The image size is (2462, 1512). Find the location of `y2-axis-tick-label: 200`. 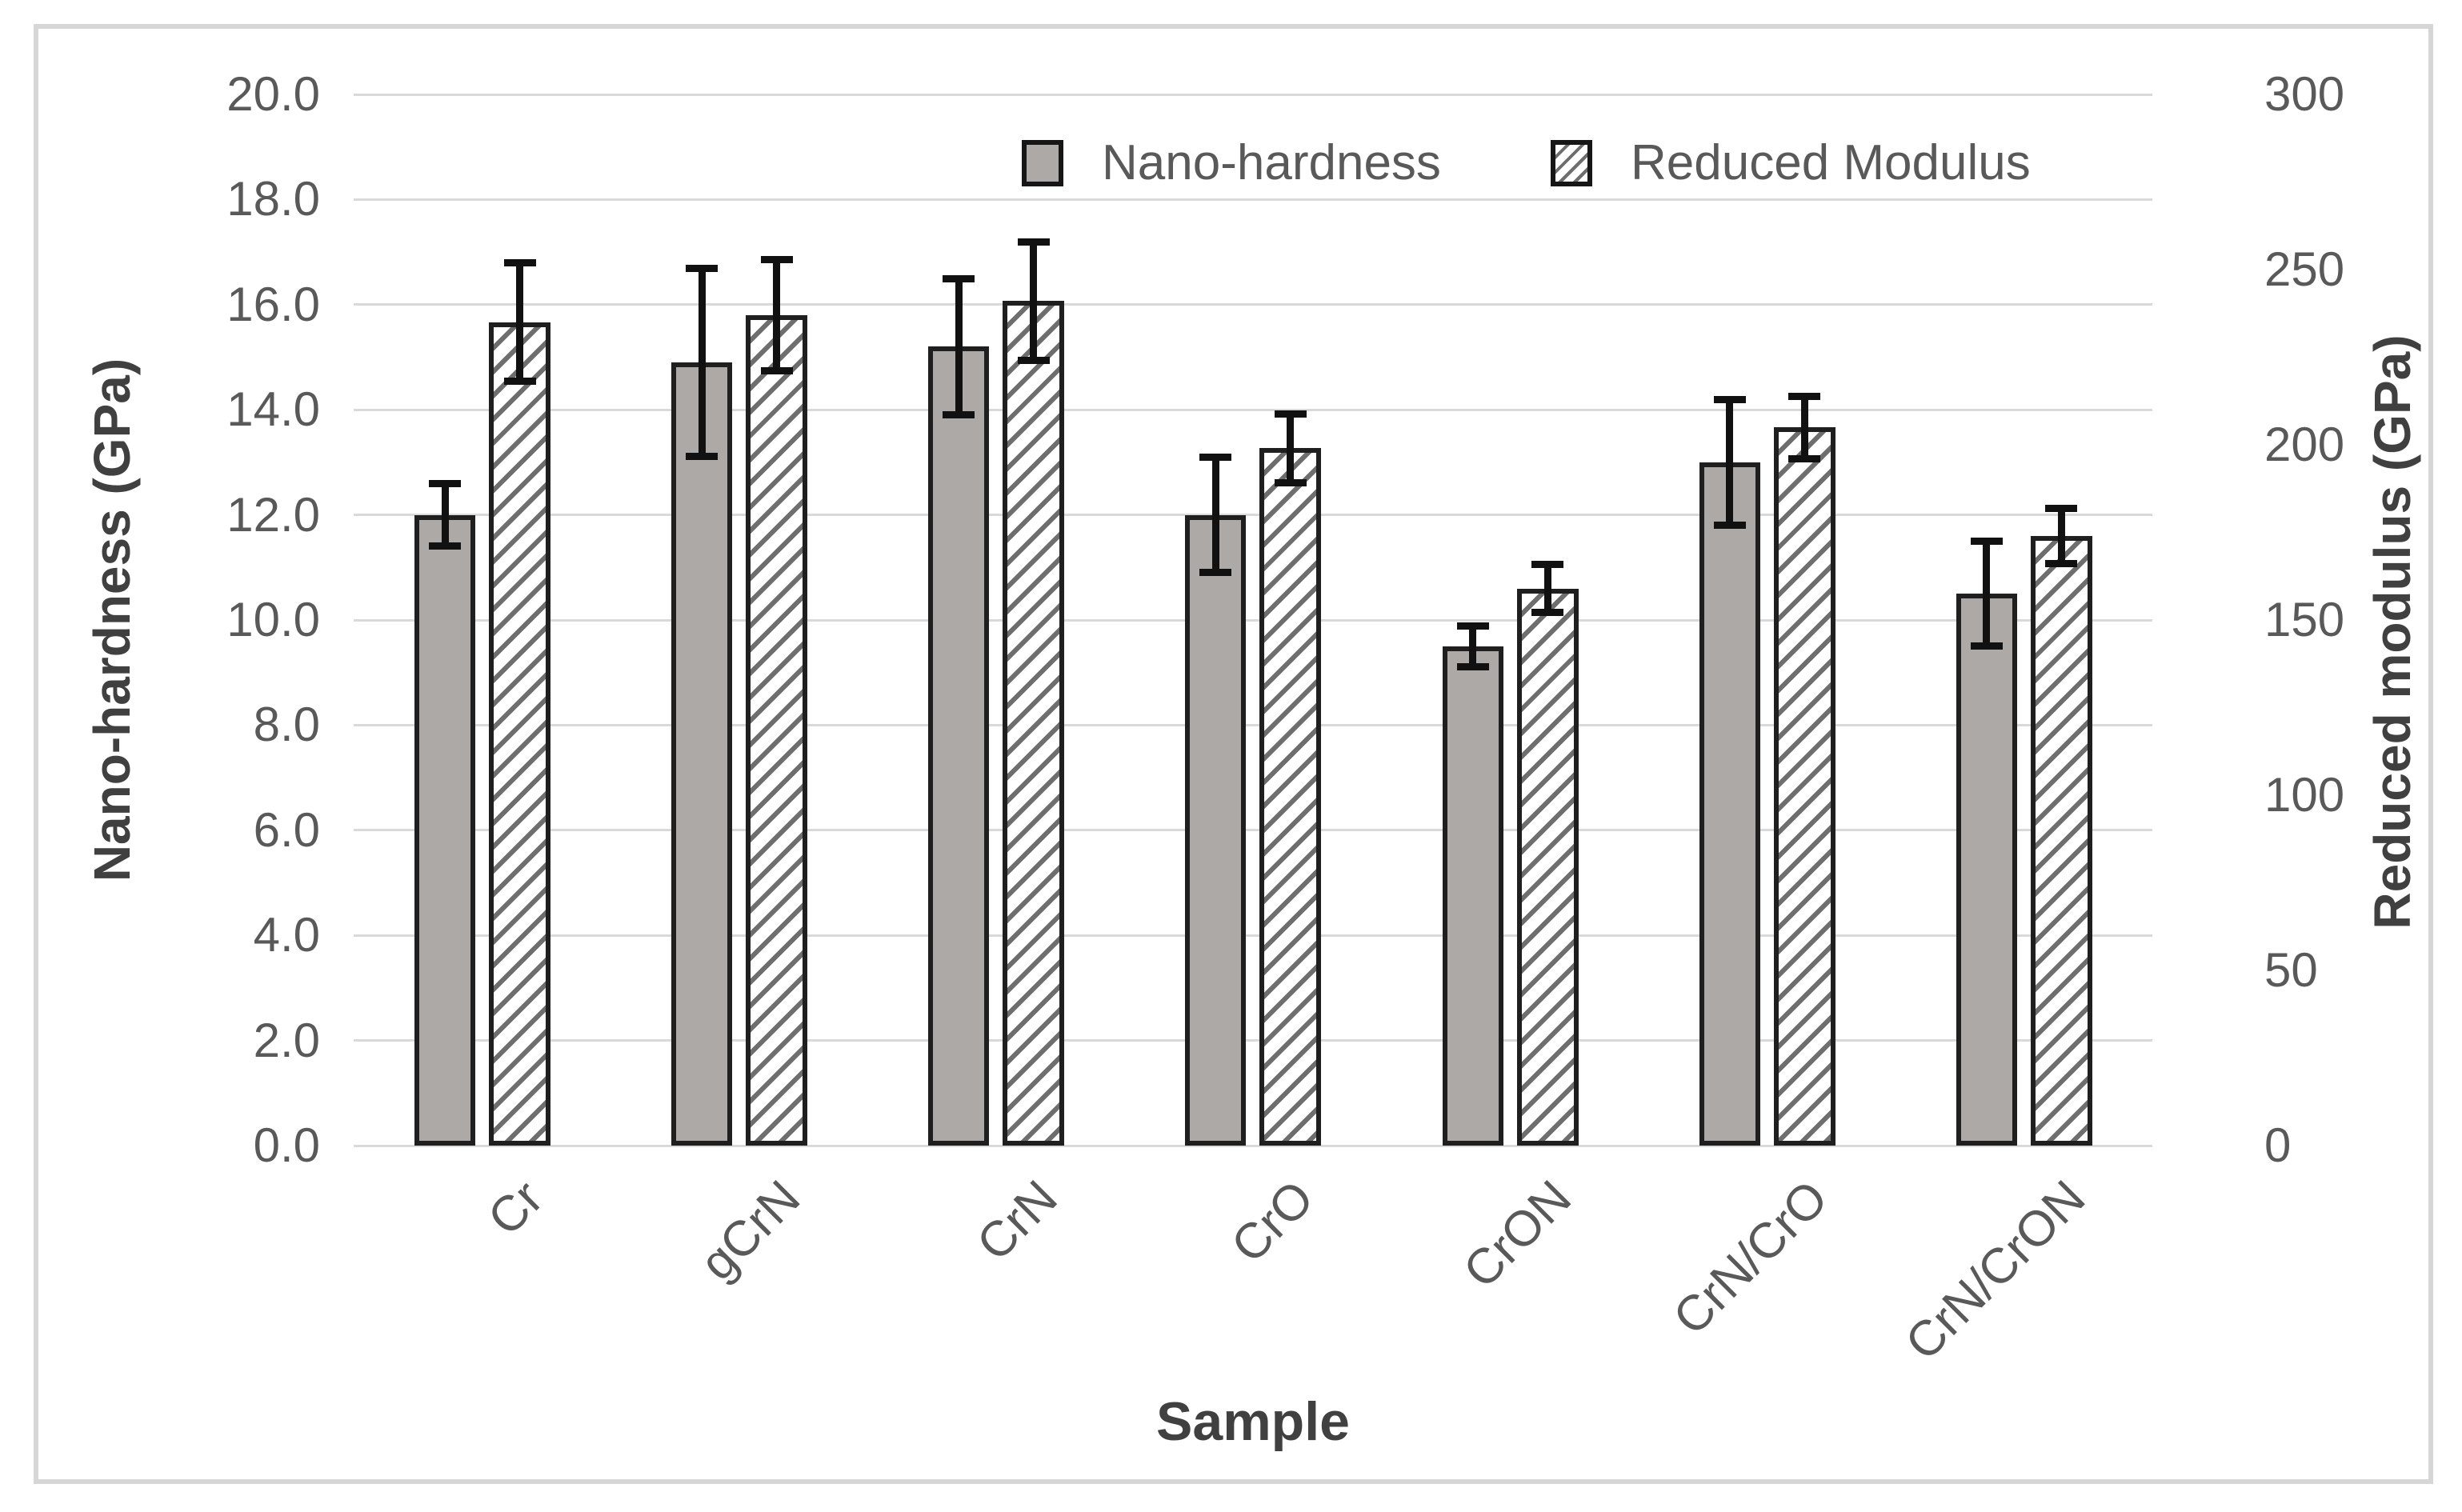

y2-axis-tick-label: 200 is located at coordinates (2304, 444).